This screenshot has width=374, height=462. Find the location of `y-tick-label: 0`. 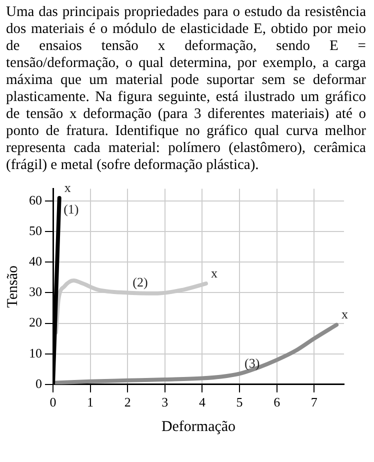

y-tick-label: 0 is located at coordinates (39, 383).